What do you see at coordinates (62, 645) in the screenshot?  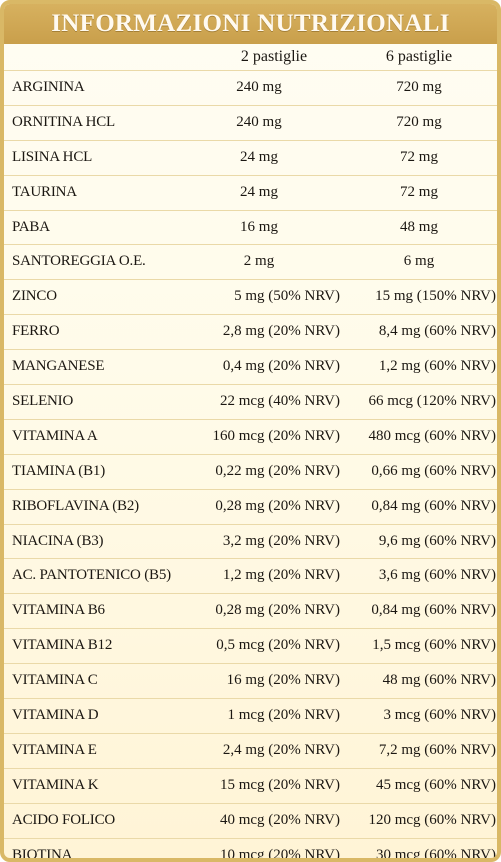 I see `nutrient-name: VITAMINA B12` at bounding box center [62, 645].